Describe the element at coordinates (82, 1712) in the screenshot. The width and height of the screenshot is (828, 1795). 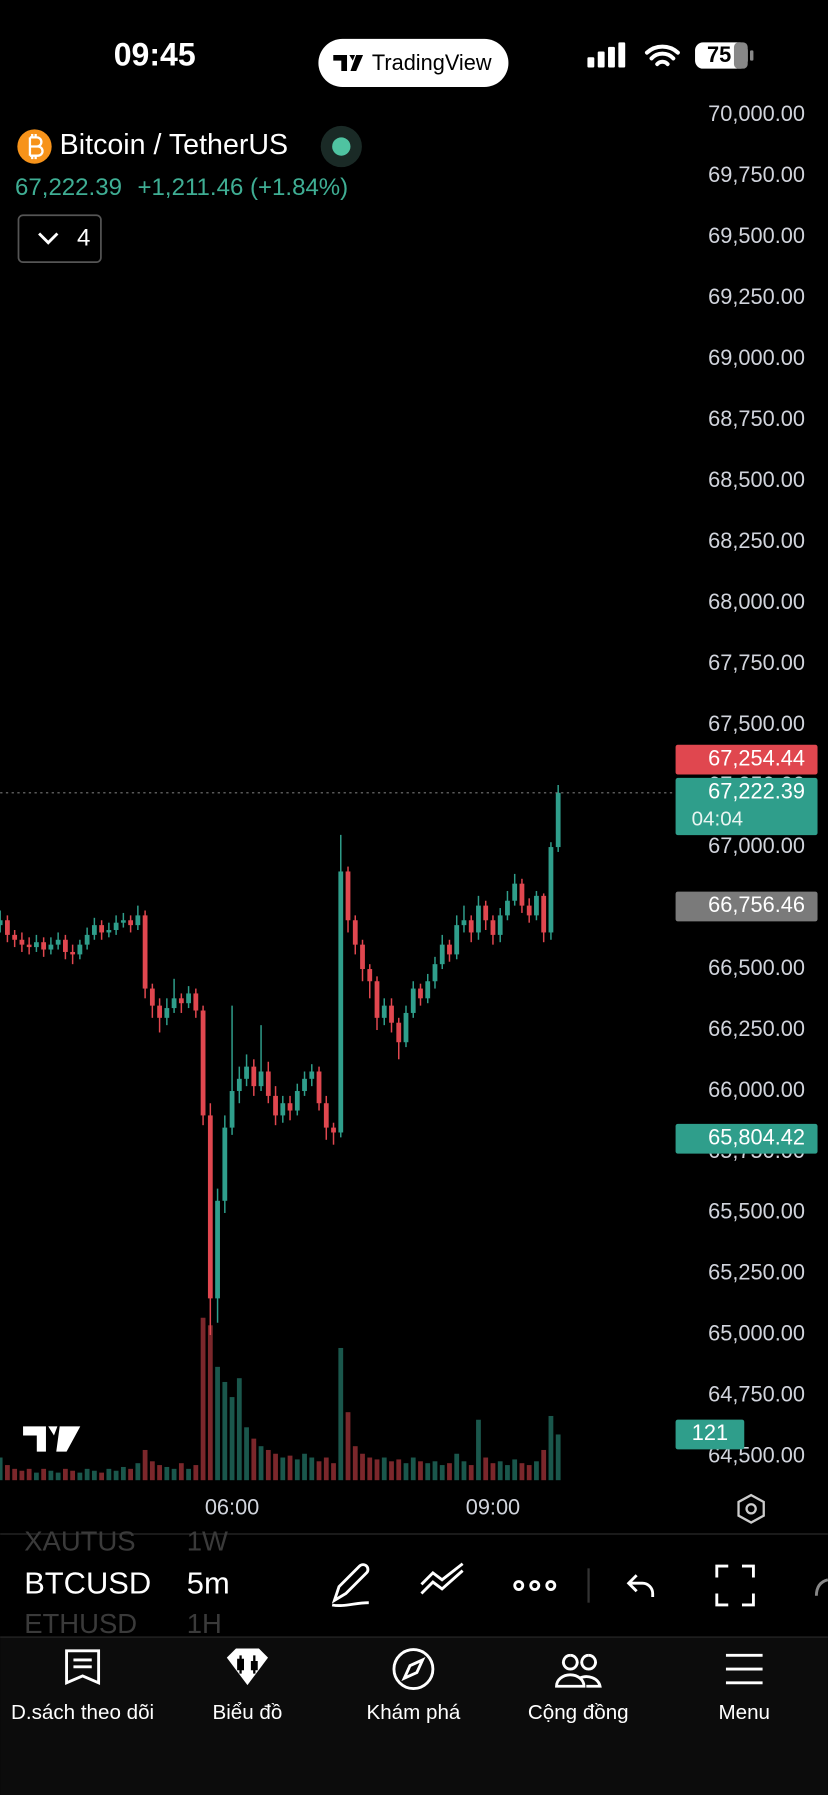
I see `nav-label: D.sách theo dõi` at that location.